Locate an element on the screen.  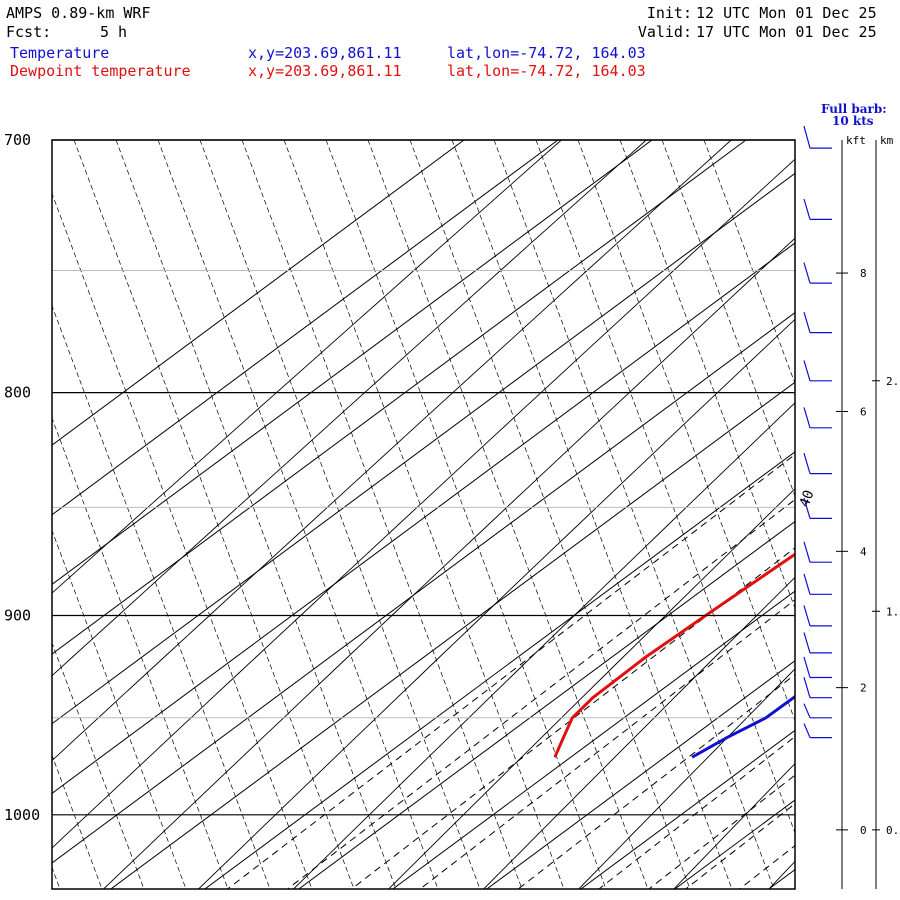
legend-temperature-xy: x,y=203.69,861.11 is located at coordinates (325, 53).